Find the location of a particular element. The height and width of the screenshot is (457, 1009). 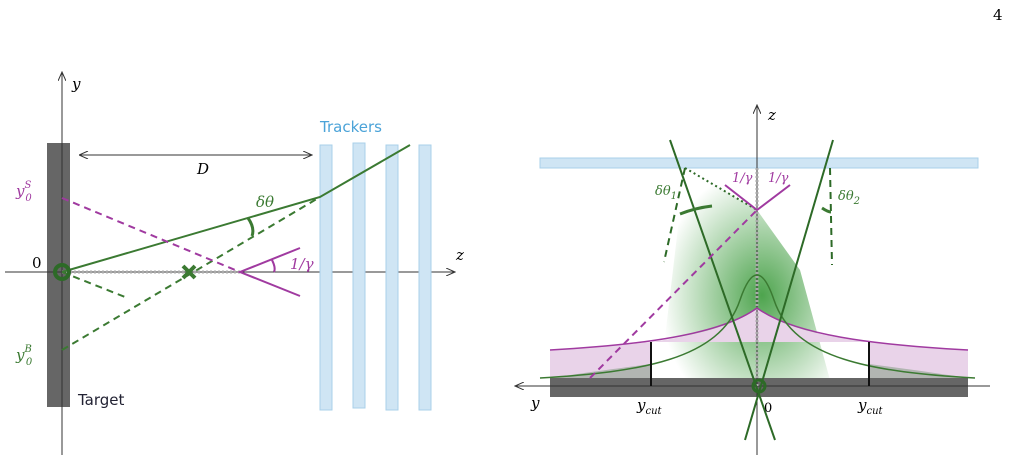

distance-label: D is located at coordinates (202, 169).